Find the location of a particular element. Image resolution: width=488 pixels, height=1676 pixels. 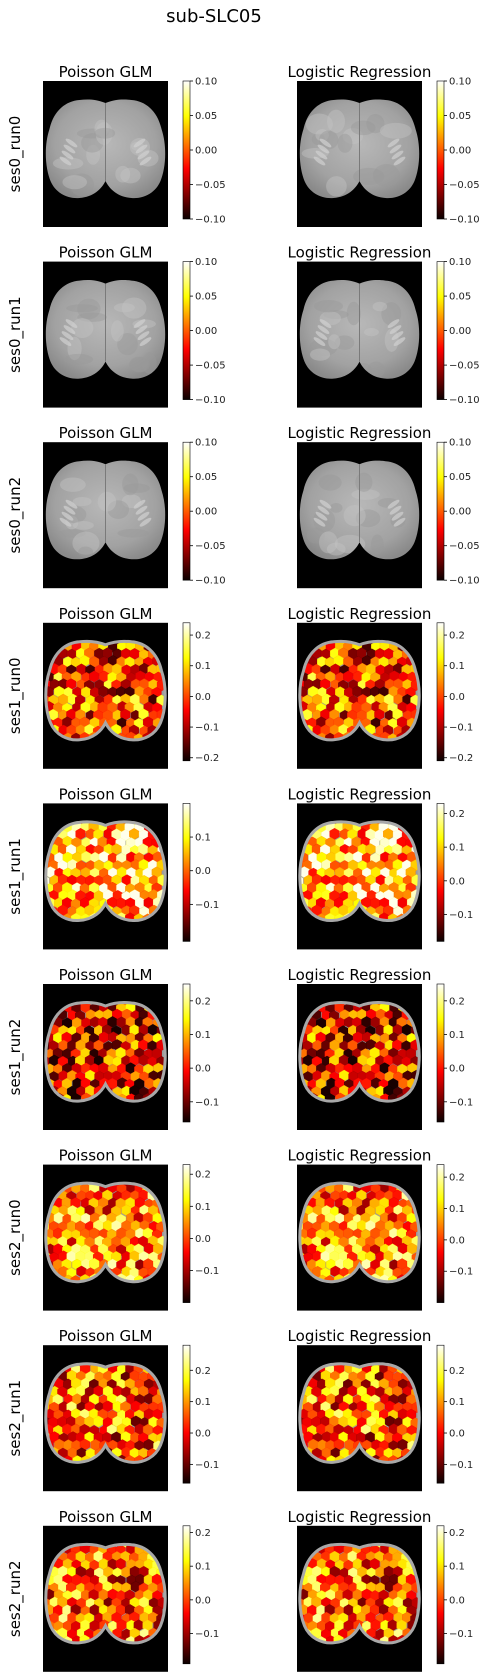

row-label: ses1_run1 is located at coordinates (15, 876).